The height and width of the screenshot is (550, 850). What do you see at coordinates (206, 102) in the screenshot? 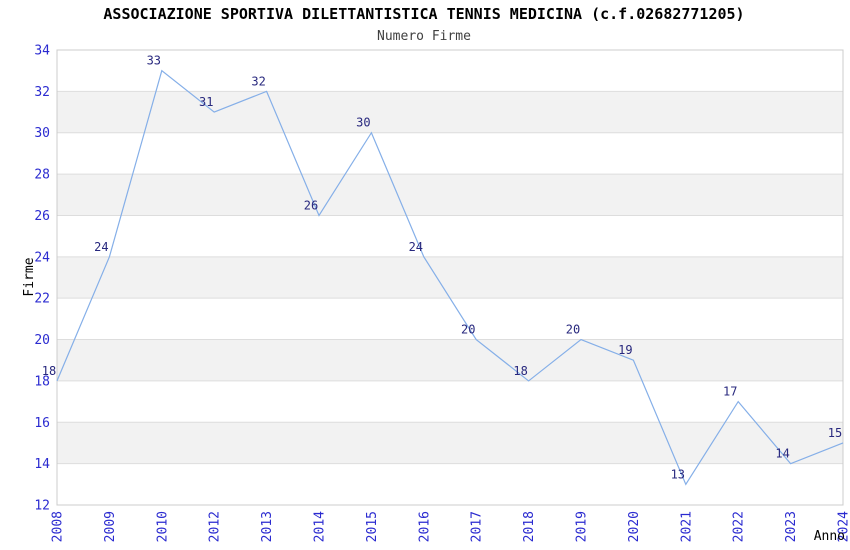
I see `data-point-label: 31` at bounding box center [206, 102].